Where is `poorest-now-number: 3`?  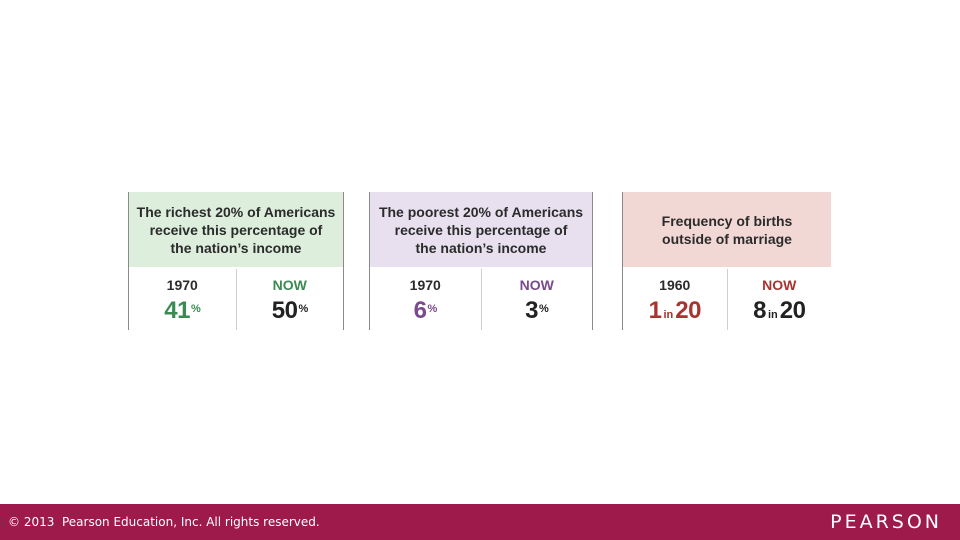 poorest-now-number: 3 is located at coordinates (532, 310).